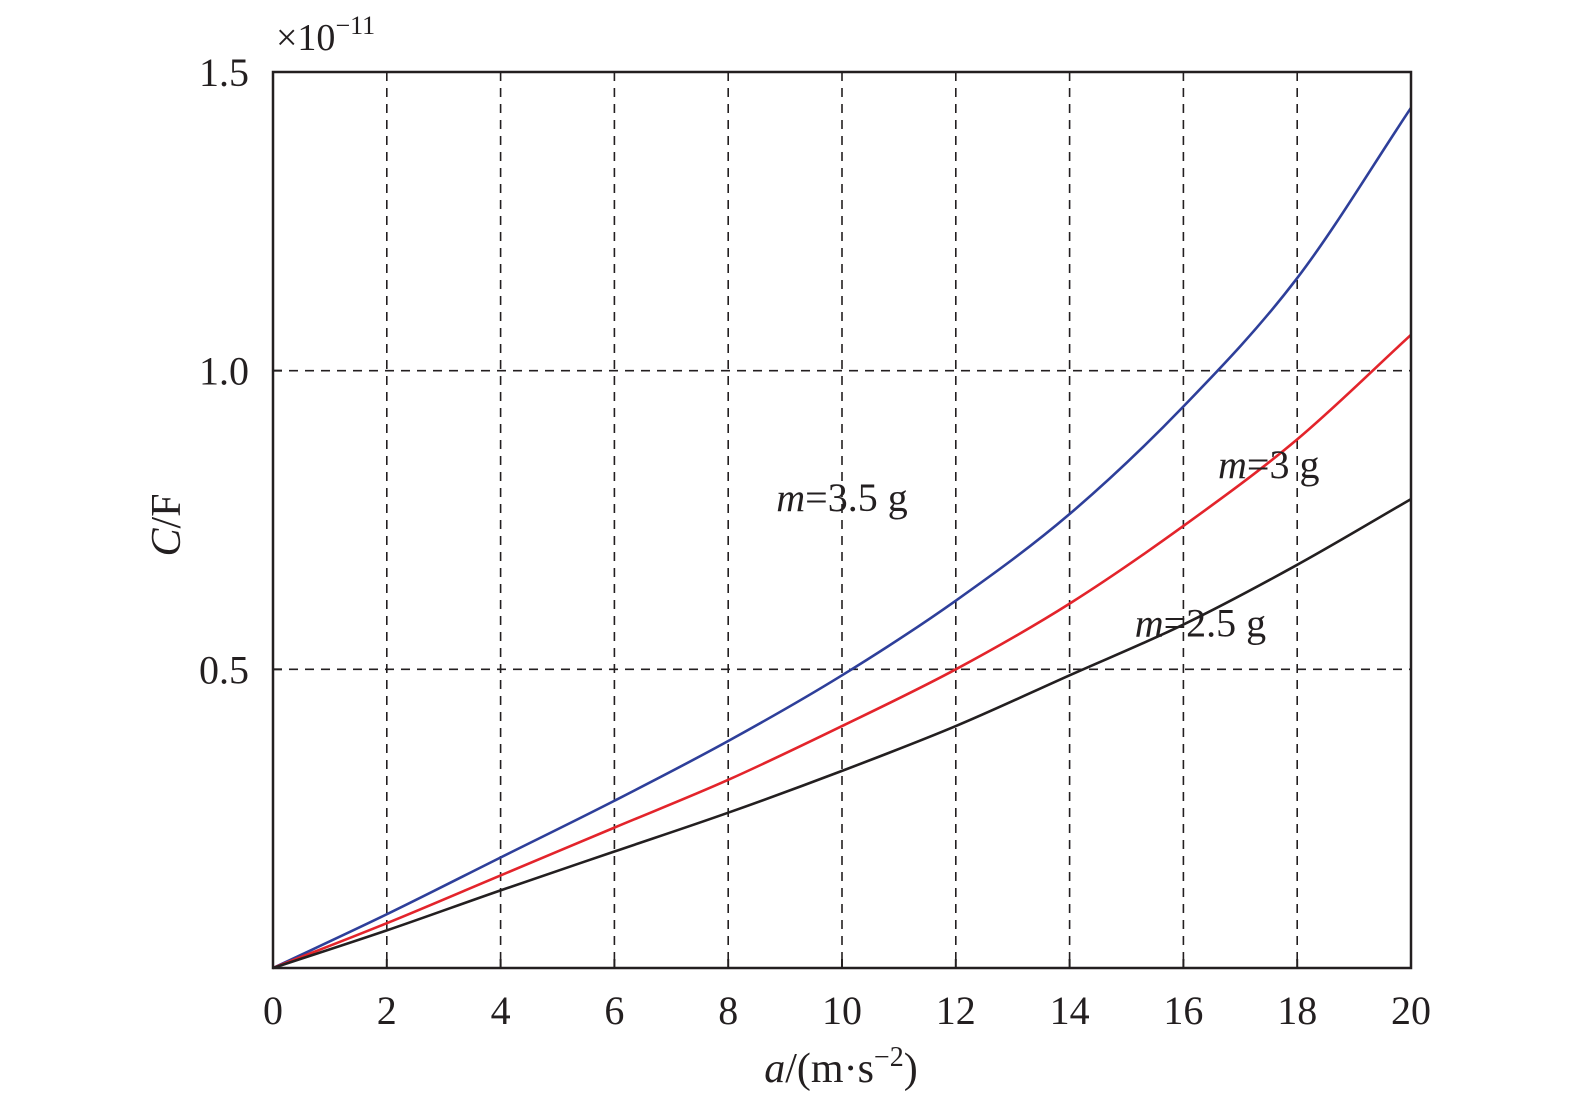 The height and width of the screenshot is (1107, 1575). Describe the element at coordinates (224, 669) in the screenshot. I see `y-tick-label: 0.5` at that location.